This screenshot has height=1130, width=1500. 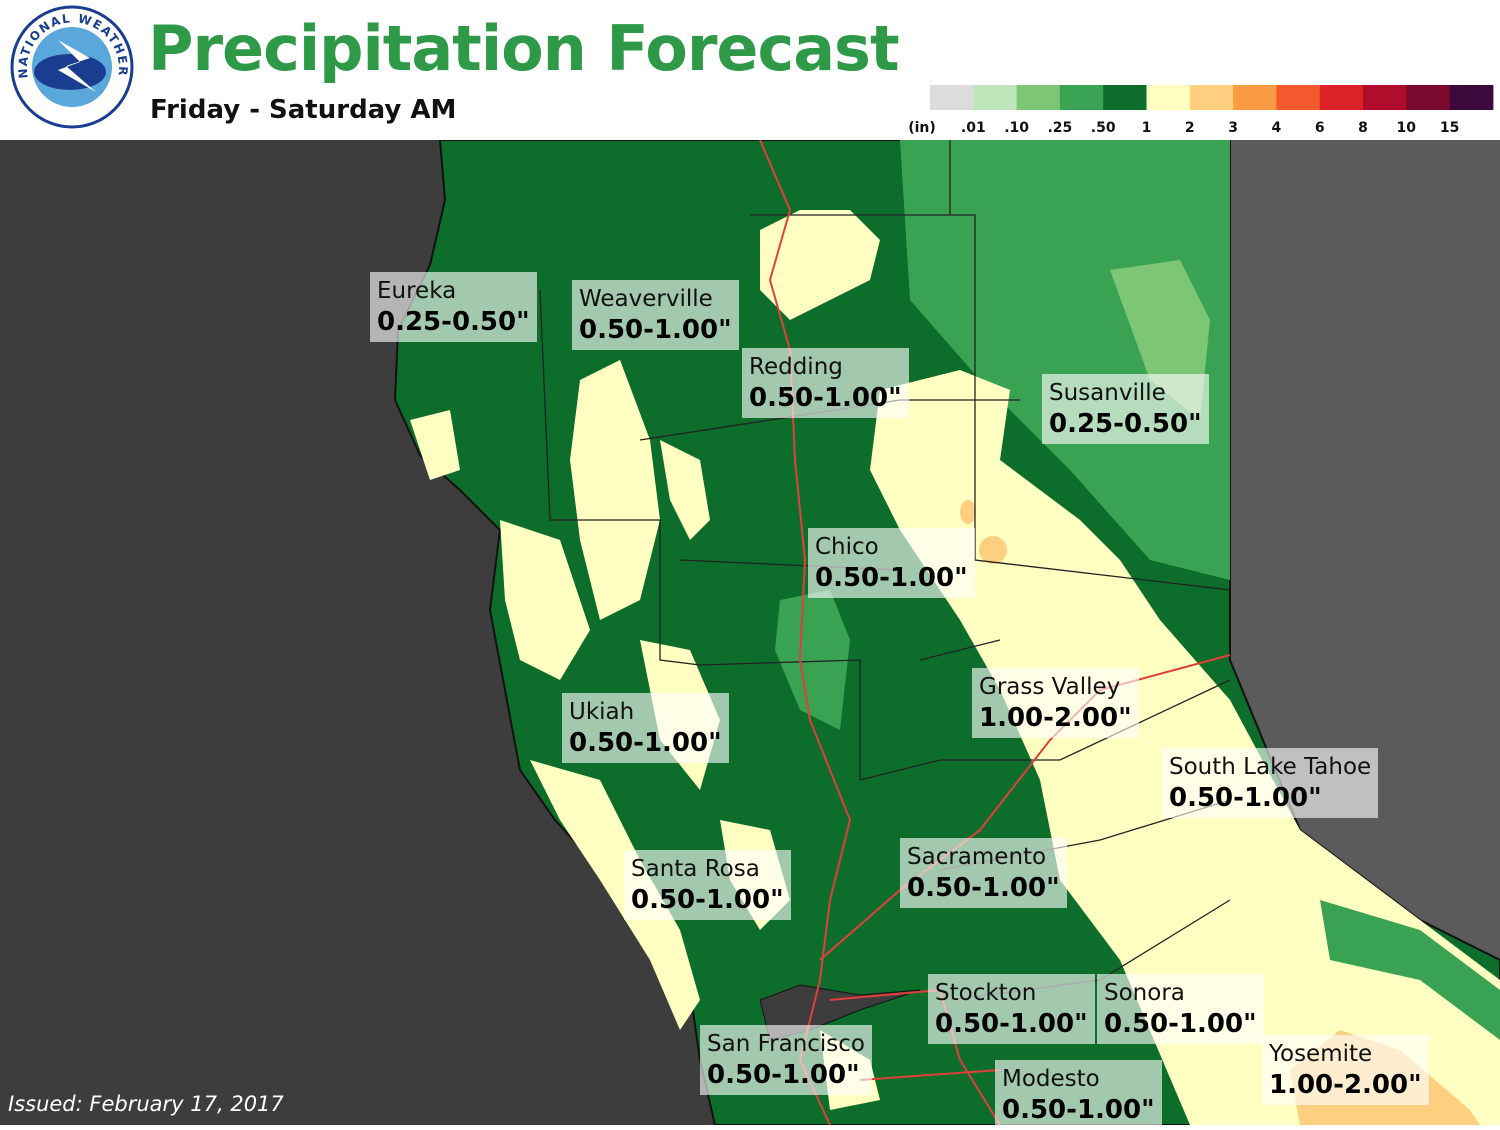 I want to click on legend-label: 2, so click(x=1190, y=128).